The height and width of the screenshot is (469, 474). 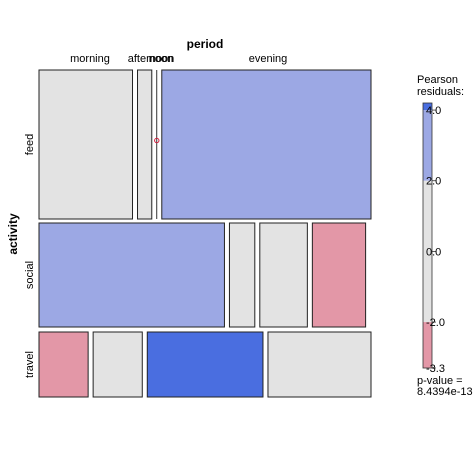 I want to click on legend-segment-neutral, so click(x=427, y=251).